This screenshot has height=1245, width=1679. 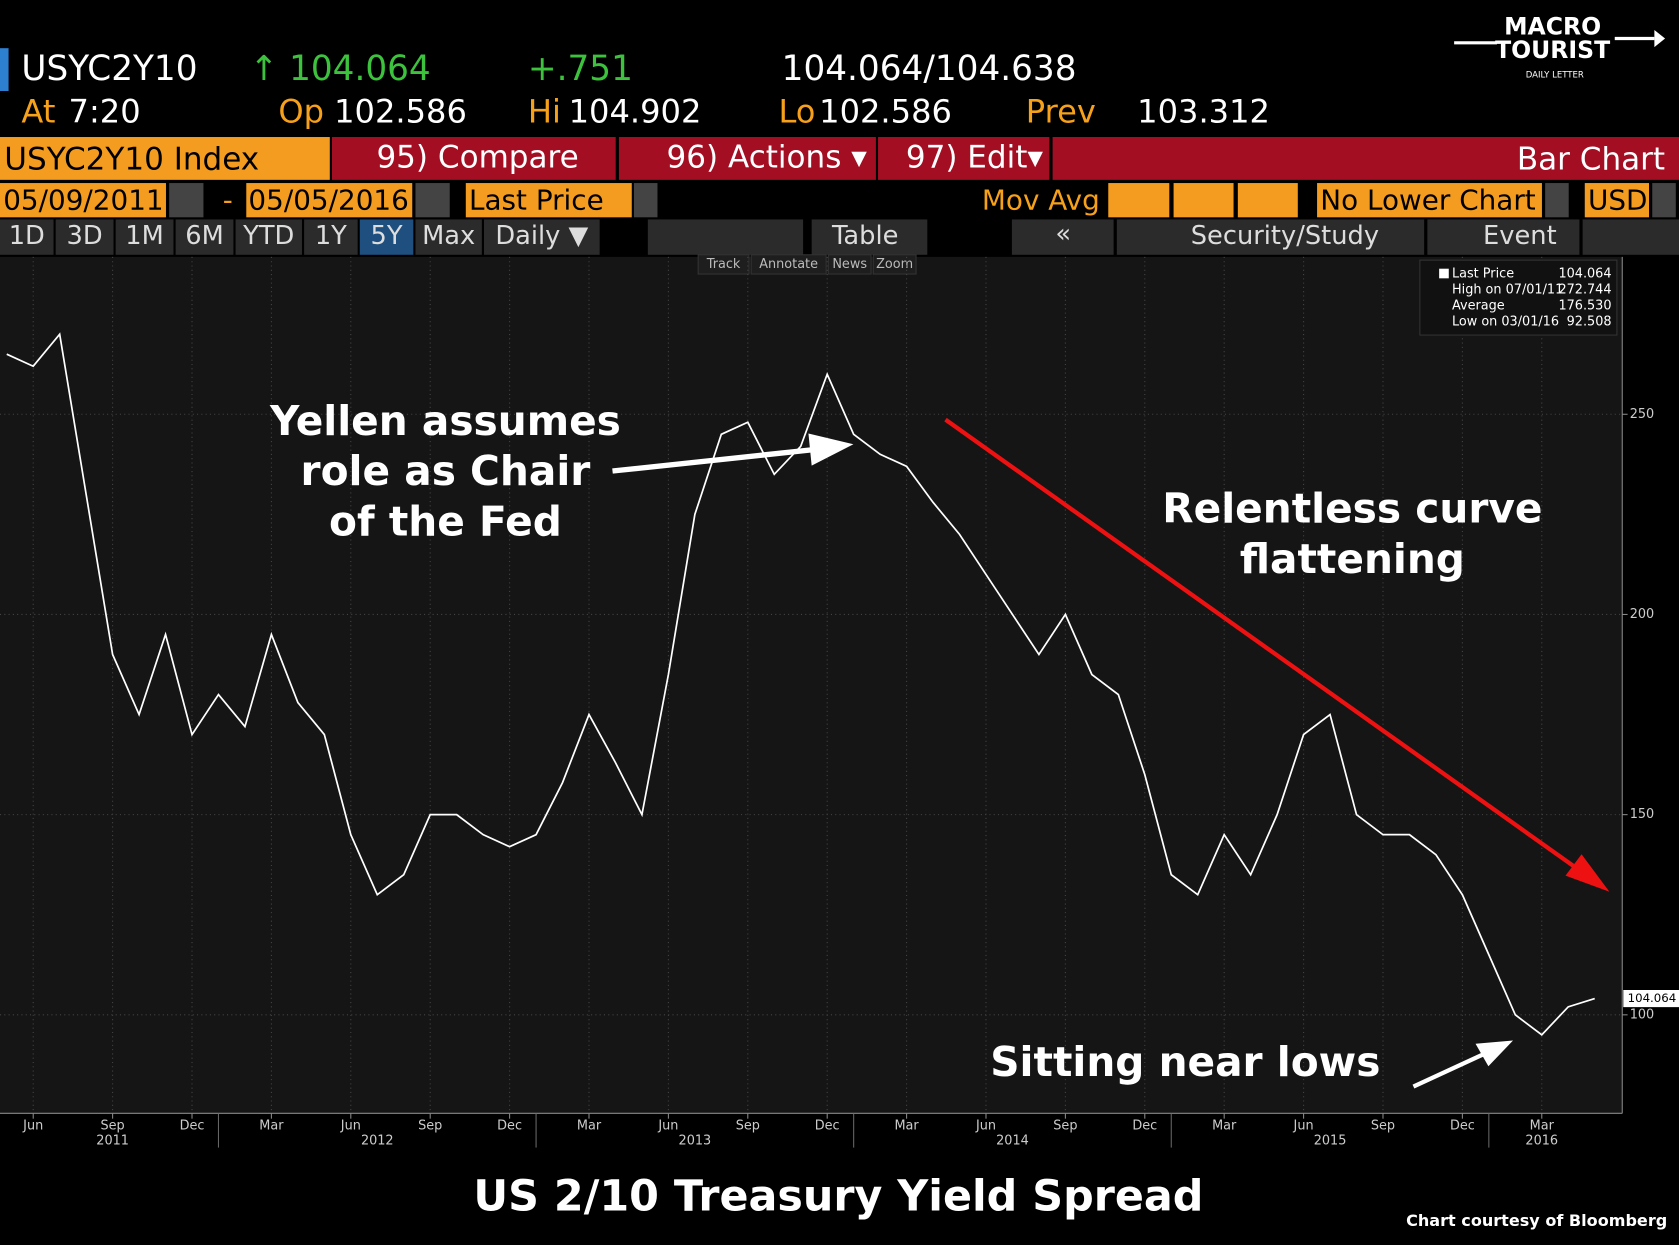 I want to click on collapse-button, so click(x=1062, y=237).